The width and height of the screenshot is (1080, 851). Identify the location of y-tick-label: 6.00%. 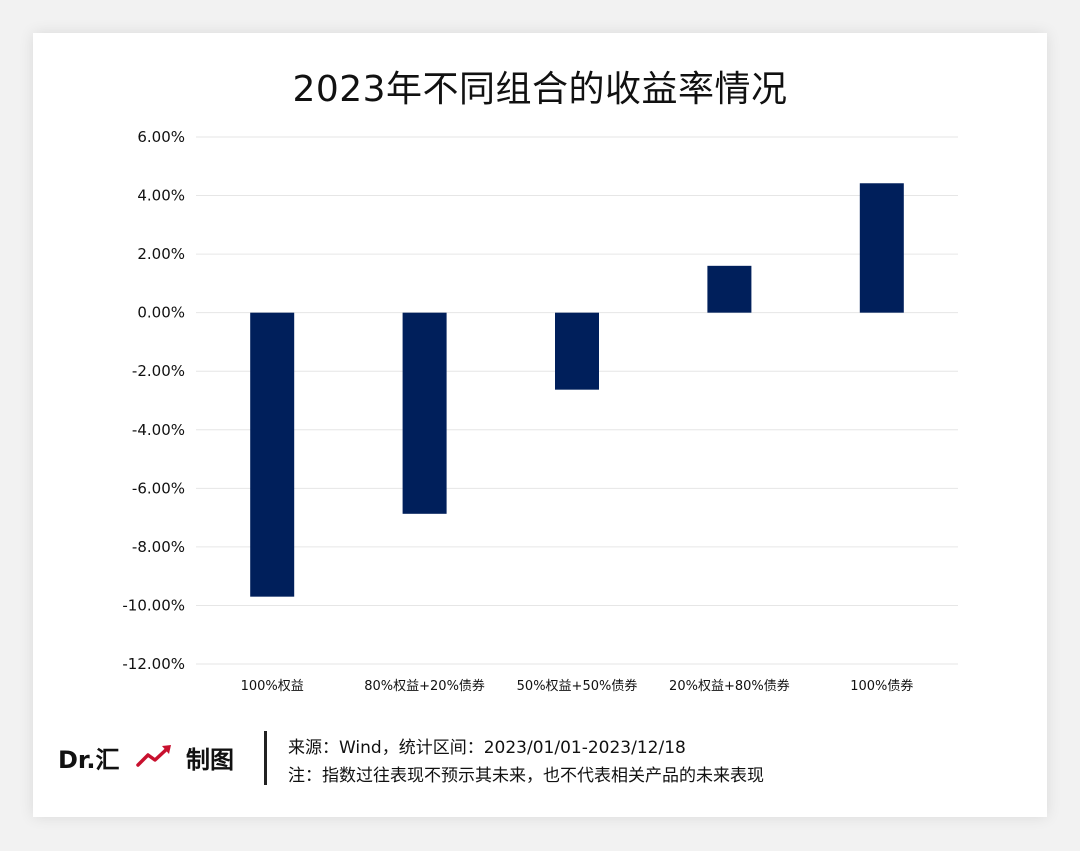
(161, 137).